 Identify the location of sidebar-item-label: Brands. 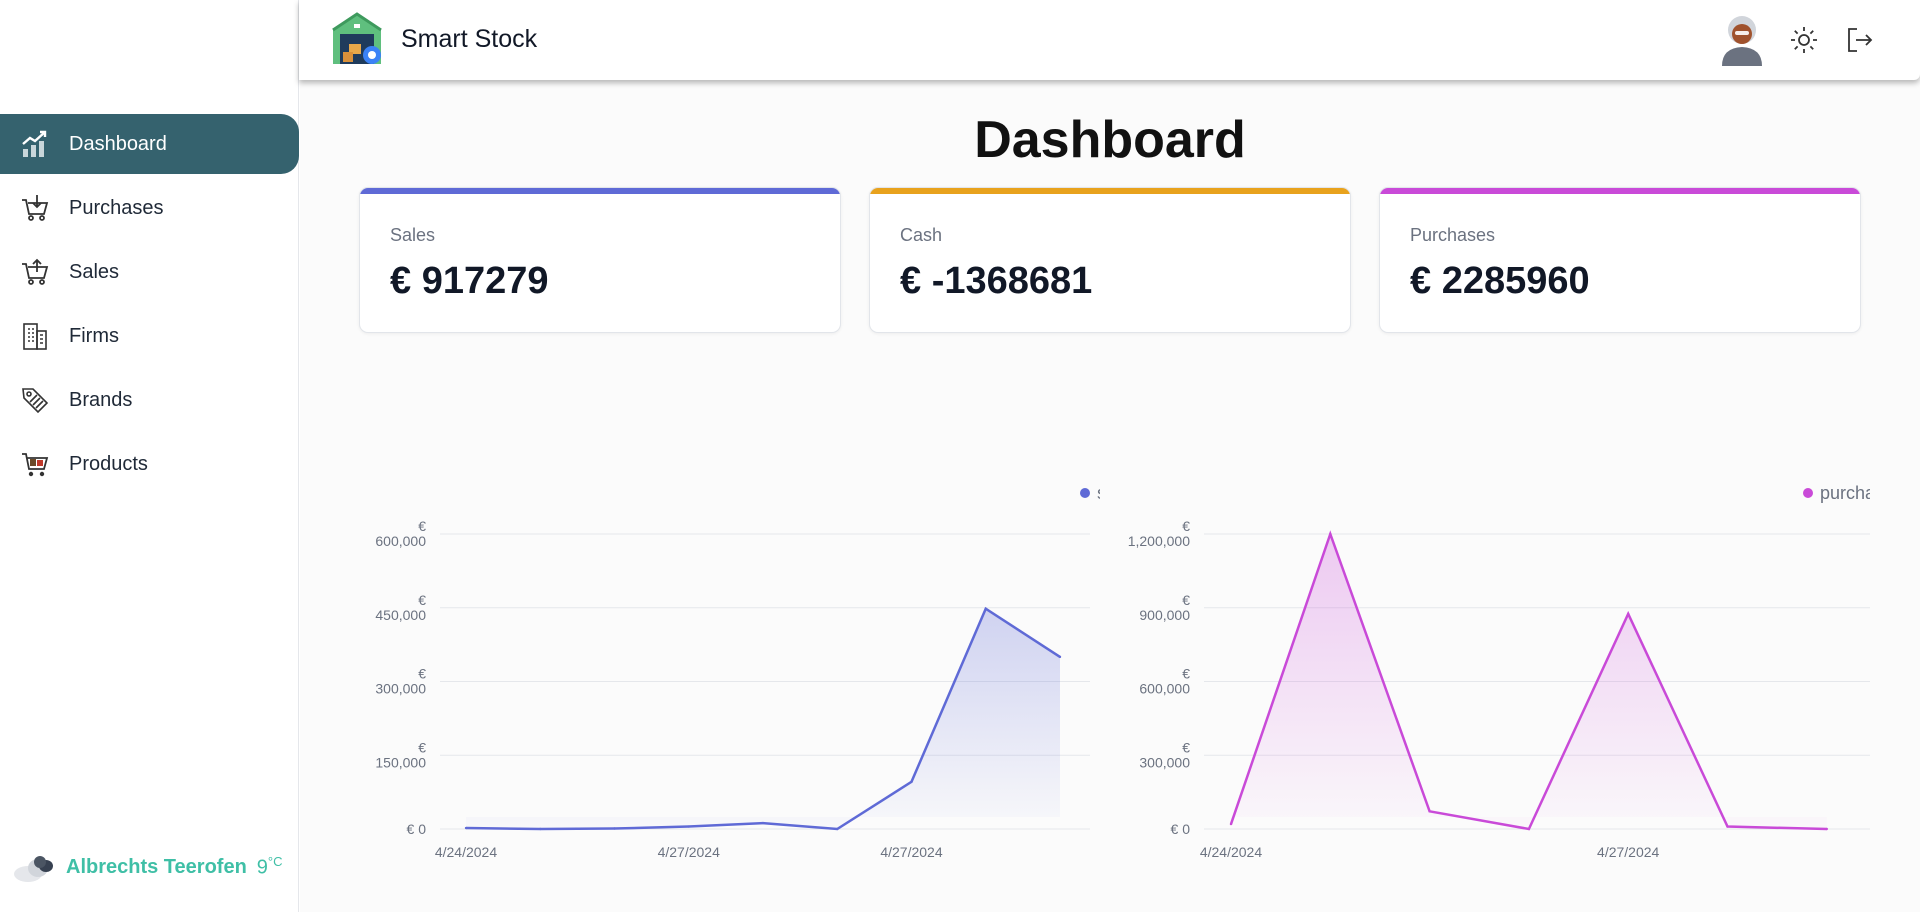
(101, 399).